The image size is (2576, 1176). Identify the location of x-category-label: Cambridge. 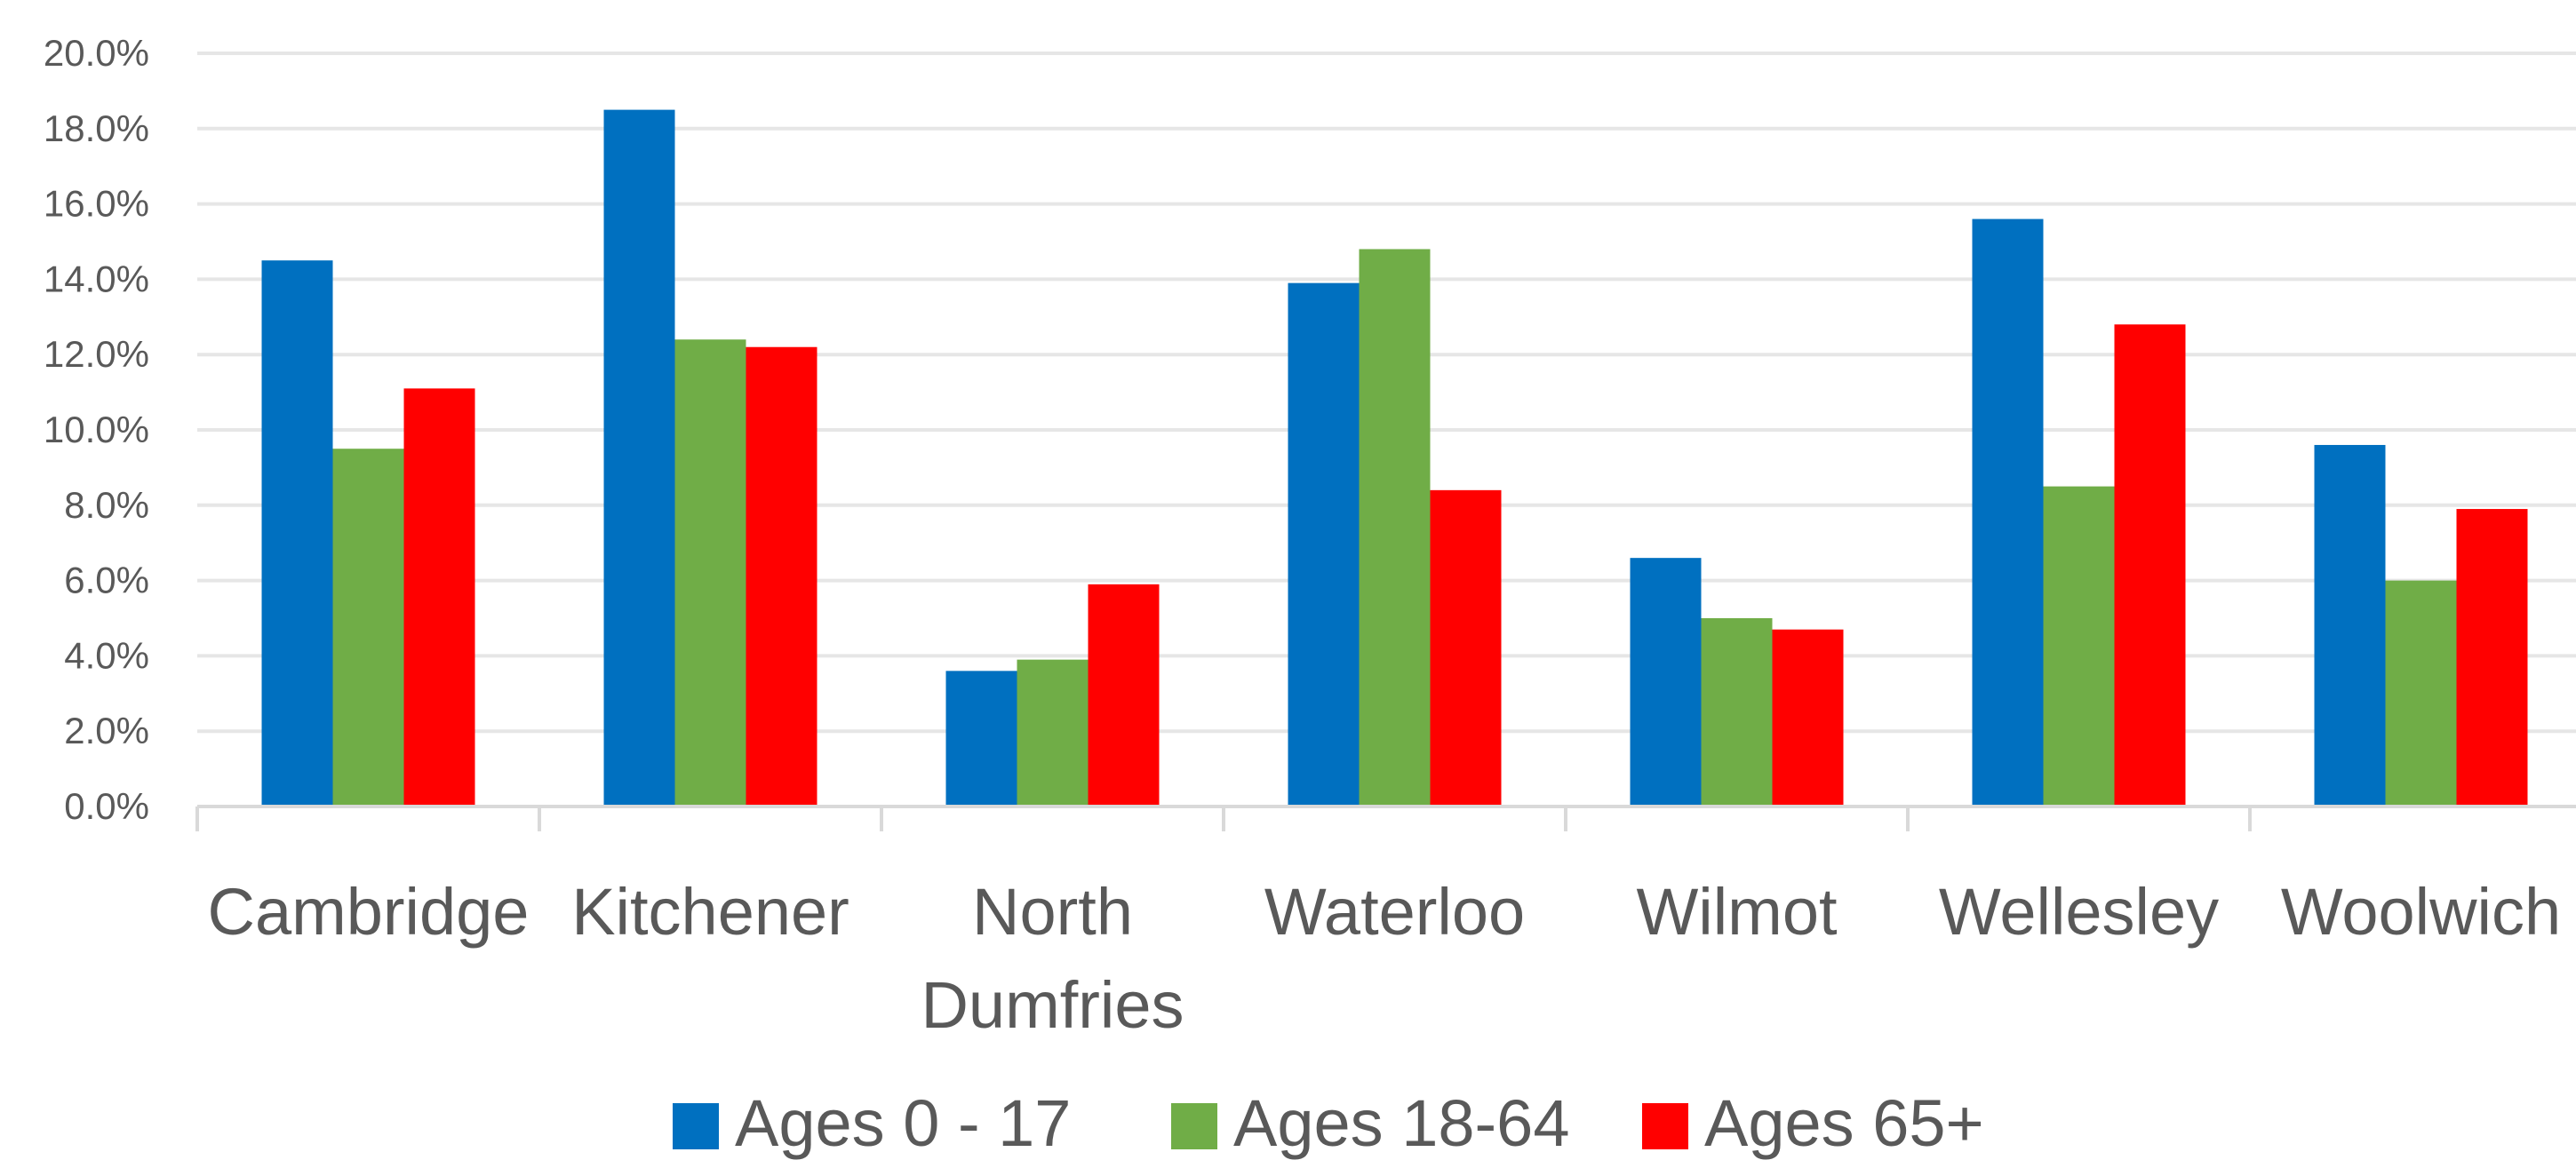
(369, 912).